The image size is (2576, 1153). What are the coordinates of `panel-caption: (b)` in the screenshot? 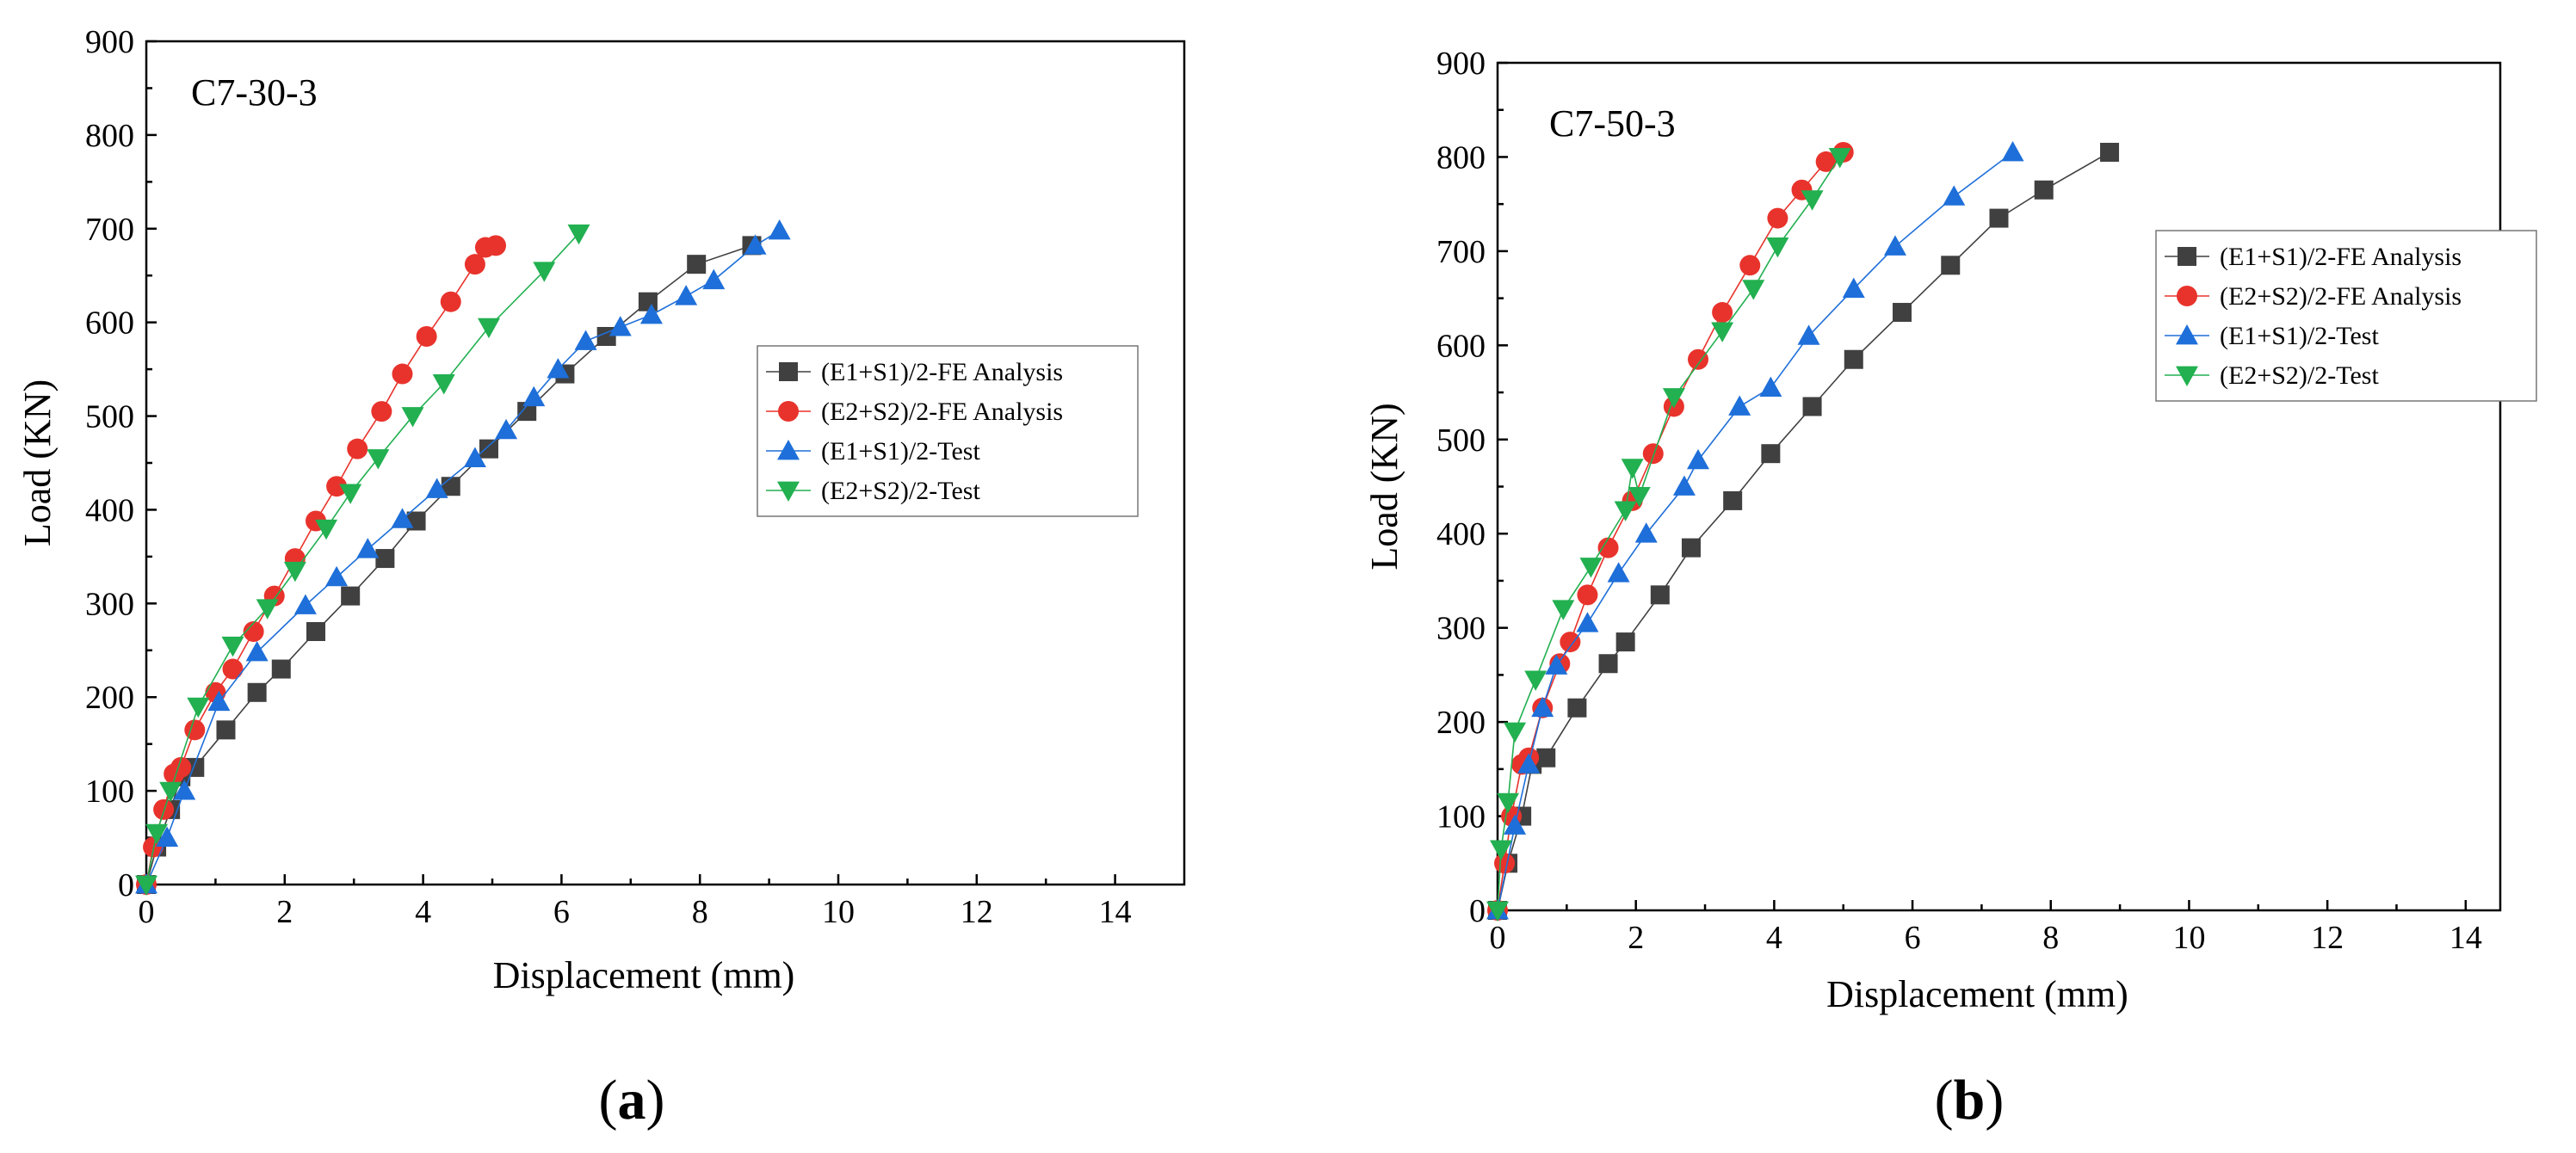 It's located at (1970, 1100).